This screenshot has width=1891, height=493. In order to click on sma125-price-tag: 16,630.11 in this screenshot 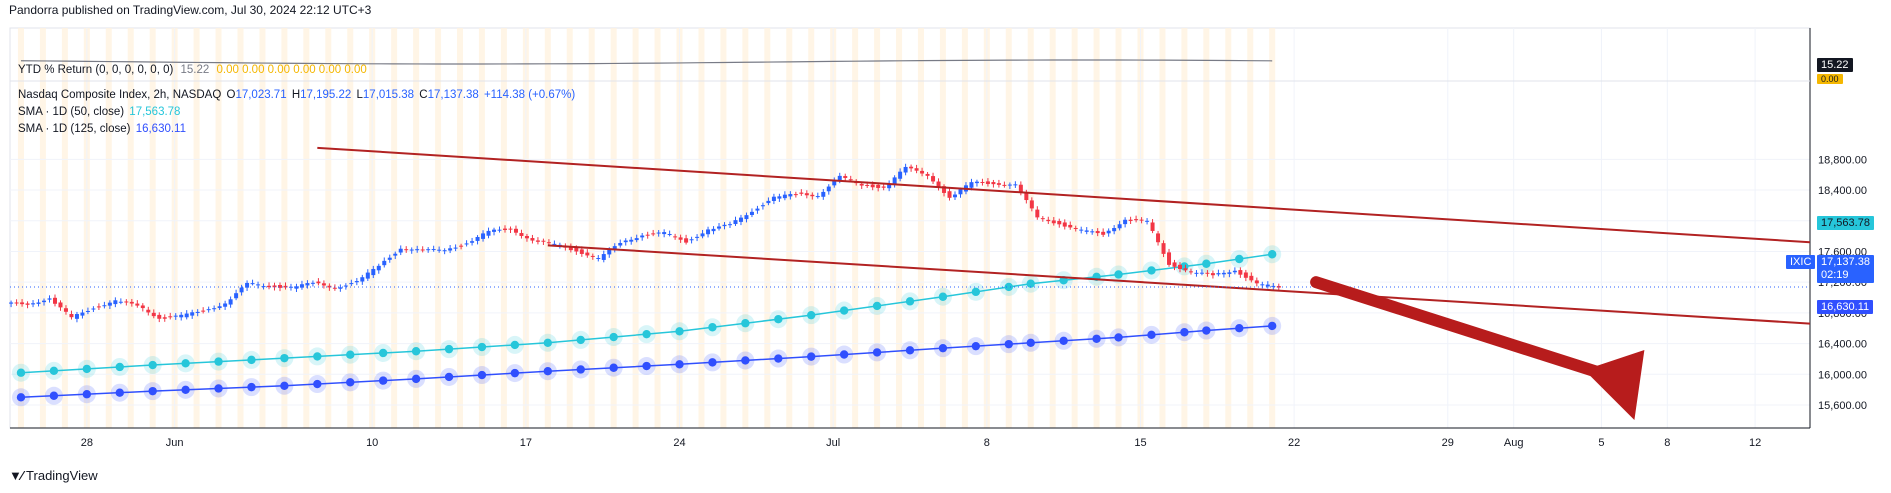, I will do `click(1845, 307)`.